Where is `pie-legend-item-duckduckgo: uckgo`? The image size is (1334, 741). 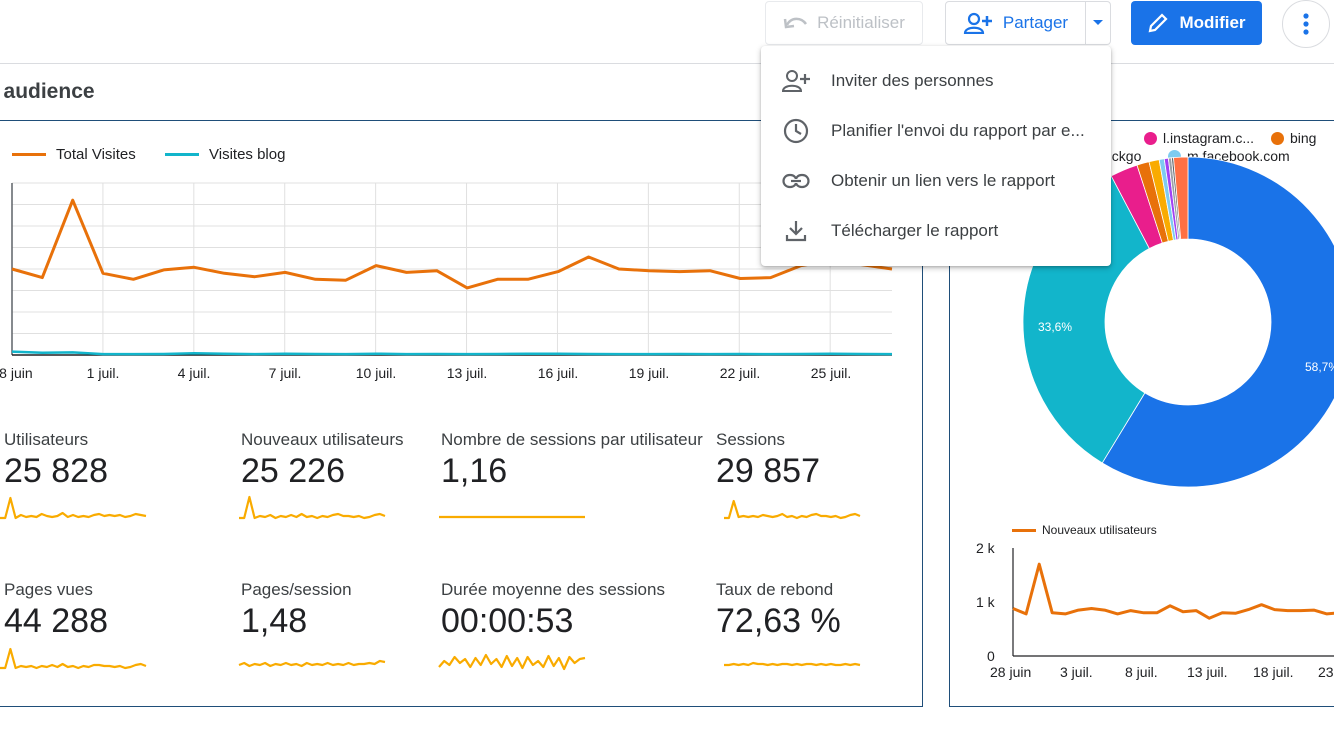 pie-legend-item-duckduckgo: uckgo is located at coordinates (1122, 156).